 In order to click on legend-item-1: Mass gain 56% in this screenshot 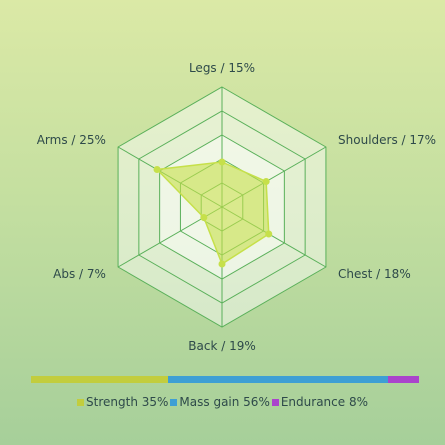, I will do `click(220, 402)`.